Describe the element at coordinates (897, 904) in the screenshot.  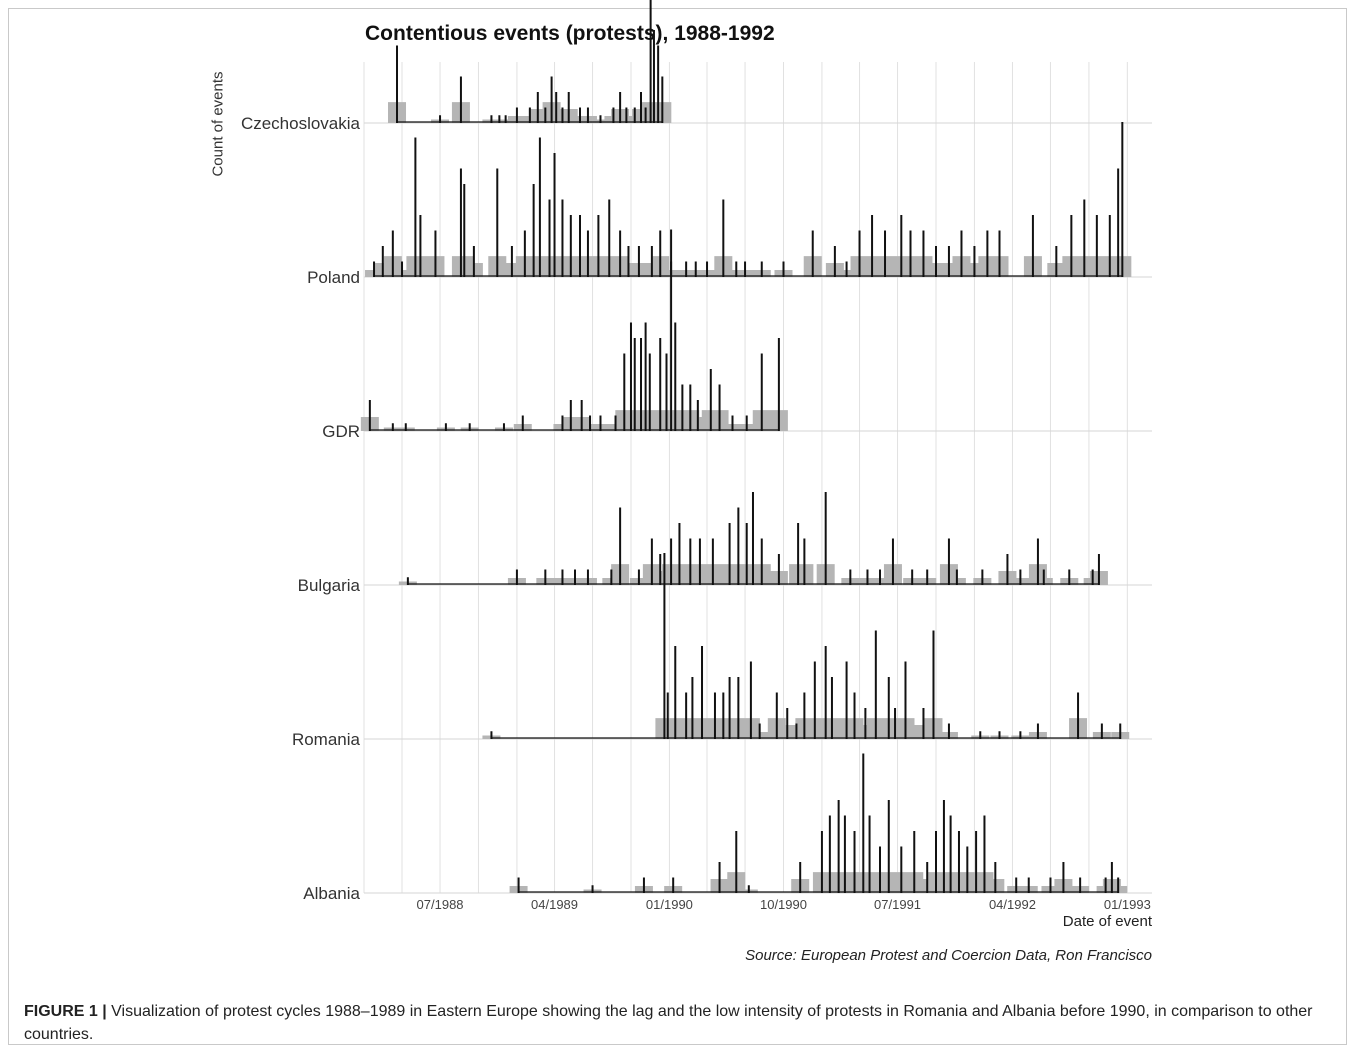
I see `x-tick-label: 07/1991` at that location.